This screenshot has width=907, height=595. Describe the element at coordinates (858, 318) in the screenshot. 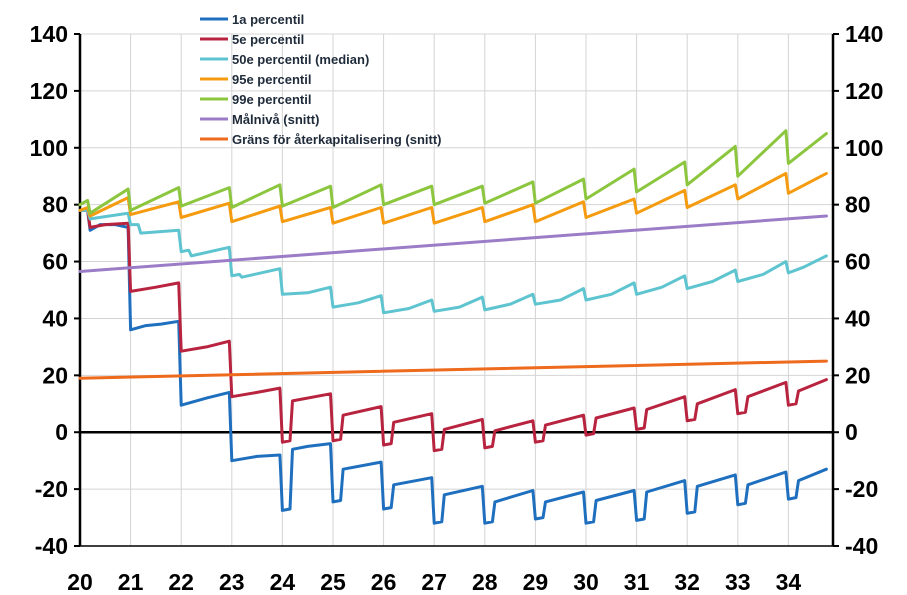

I see `right-y-tick-label: 40` at that location.